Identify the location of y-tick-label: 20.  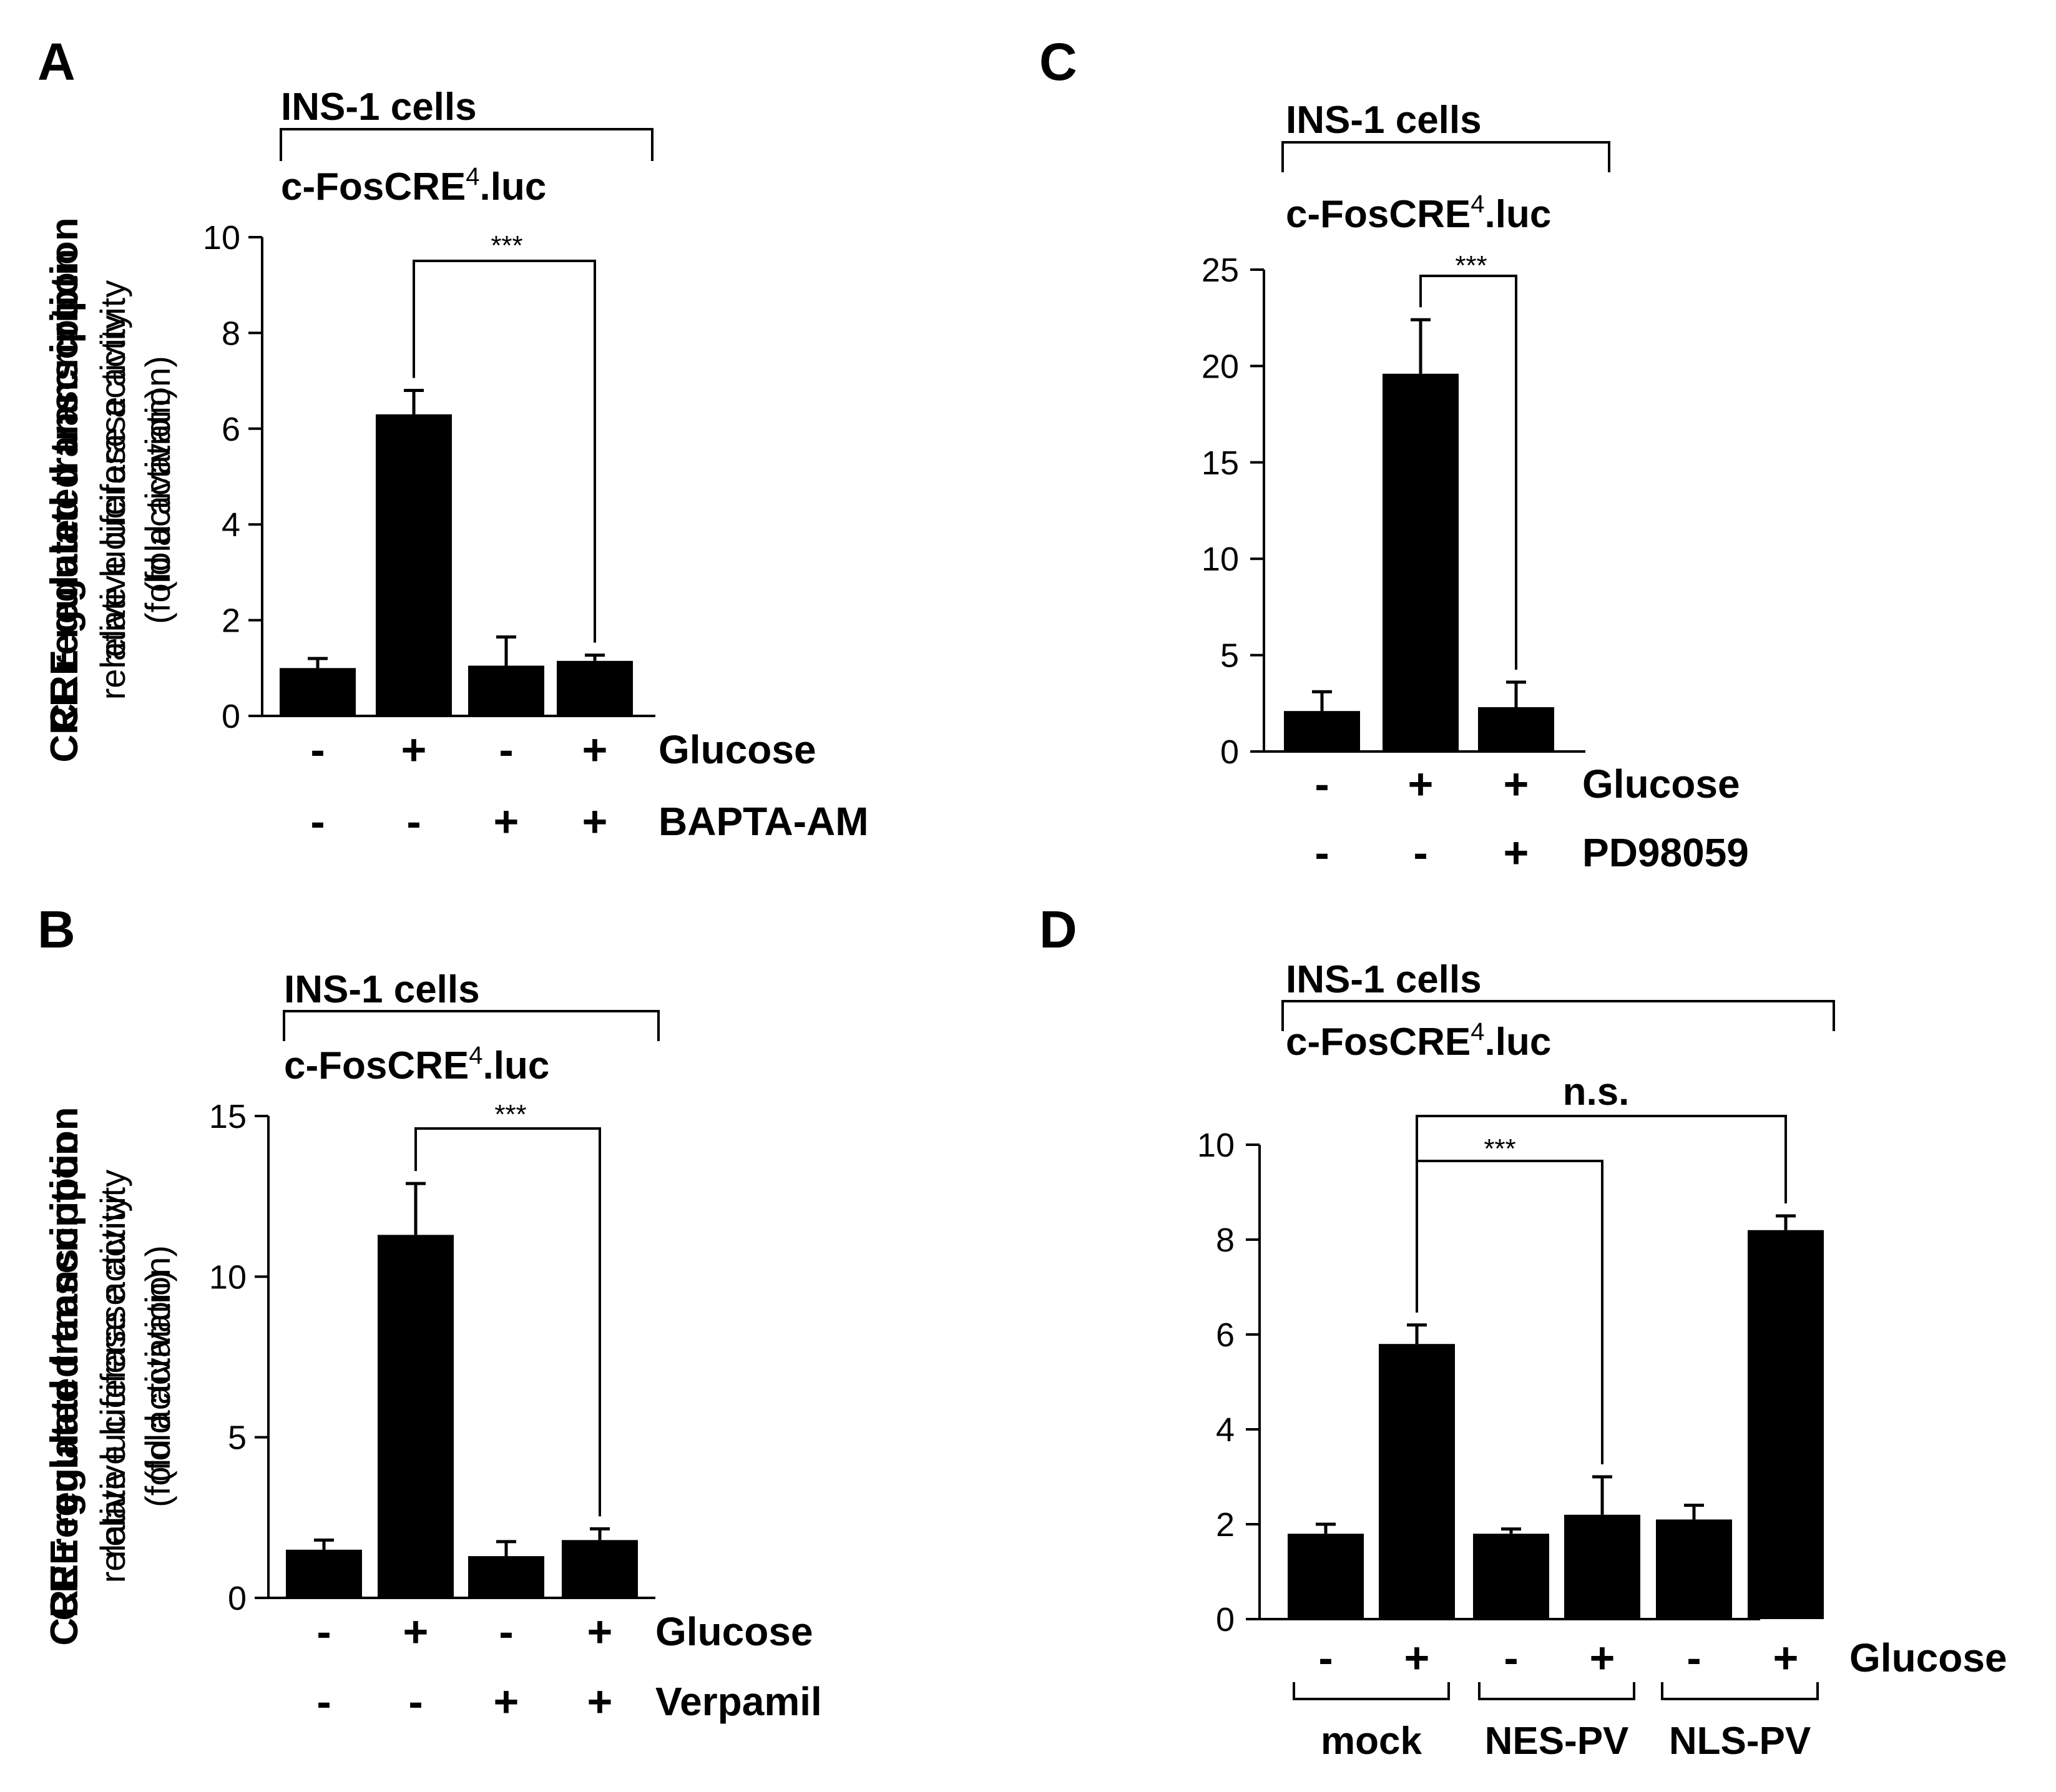
(1220, 367).